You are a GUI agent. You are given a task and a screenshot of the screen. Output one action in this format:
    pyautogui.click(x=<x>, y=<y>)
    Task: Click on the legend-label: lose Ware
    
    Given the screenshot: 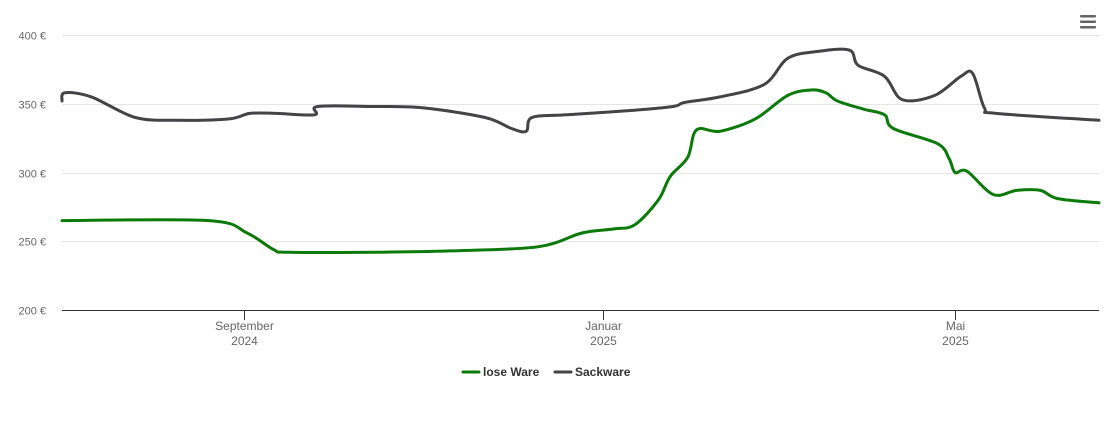 What is the action you would take?
    pyautogui.click(x=511, y=372)
    